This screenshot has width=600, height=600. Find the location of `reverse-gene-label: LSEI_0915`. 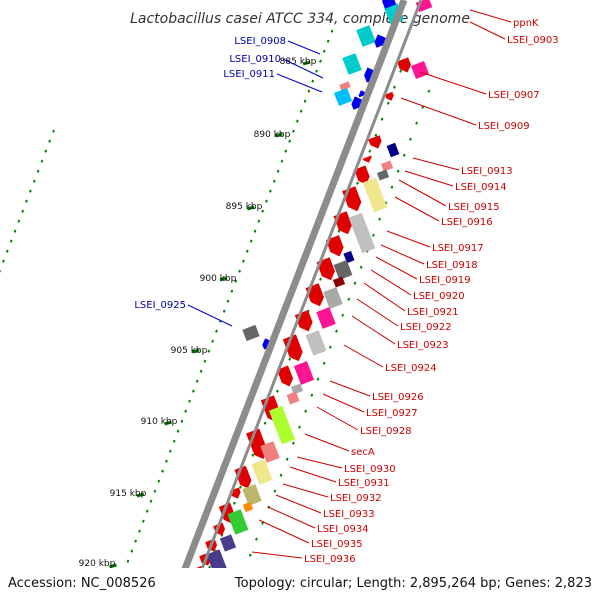

reverse-gene-label: LSEI_0915 is located at coordinates (474, 207).